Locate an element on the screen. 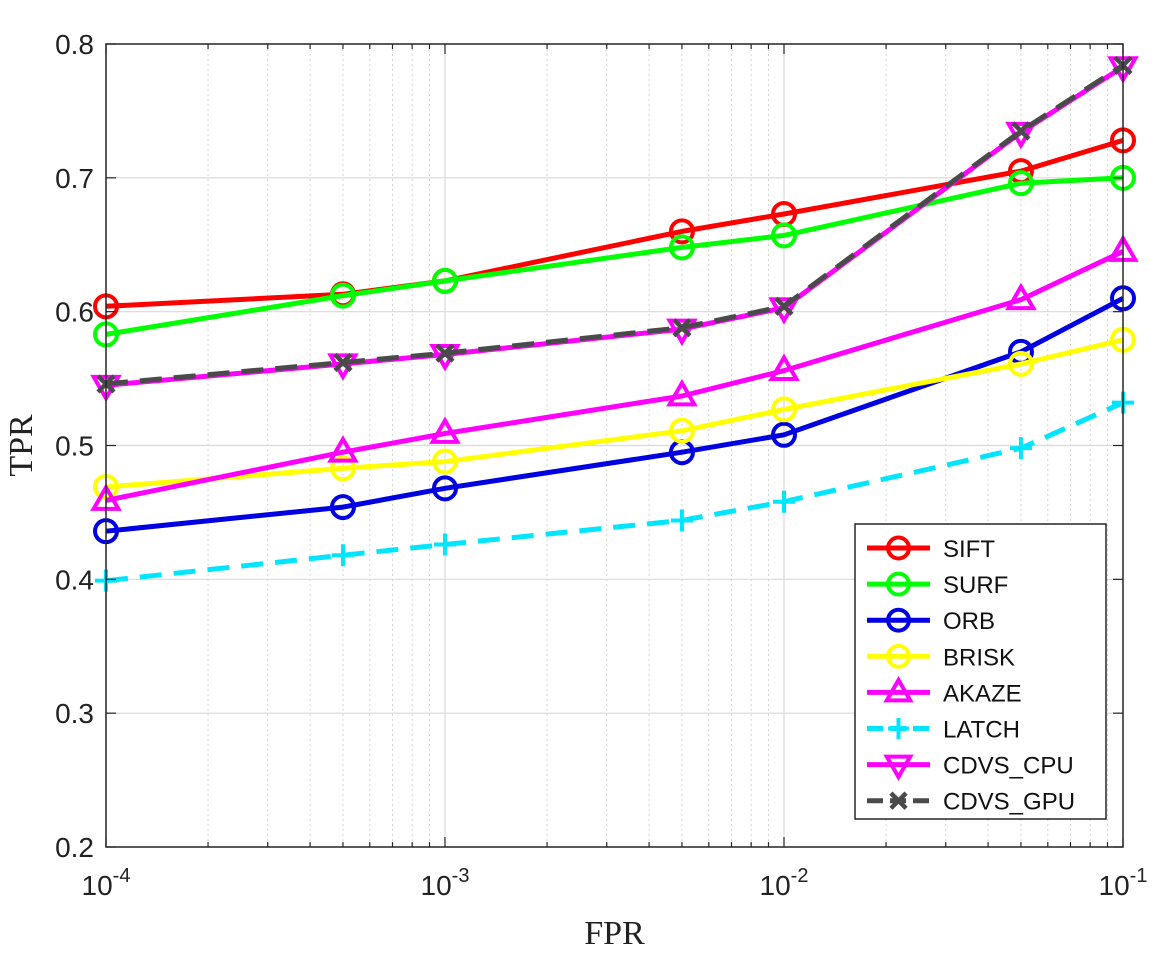  legend-marker-akaze is located at coordinates (898, 689).